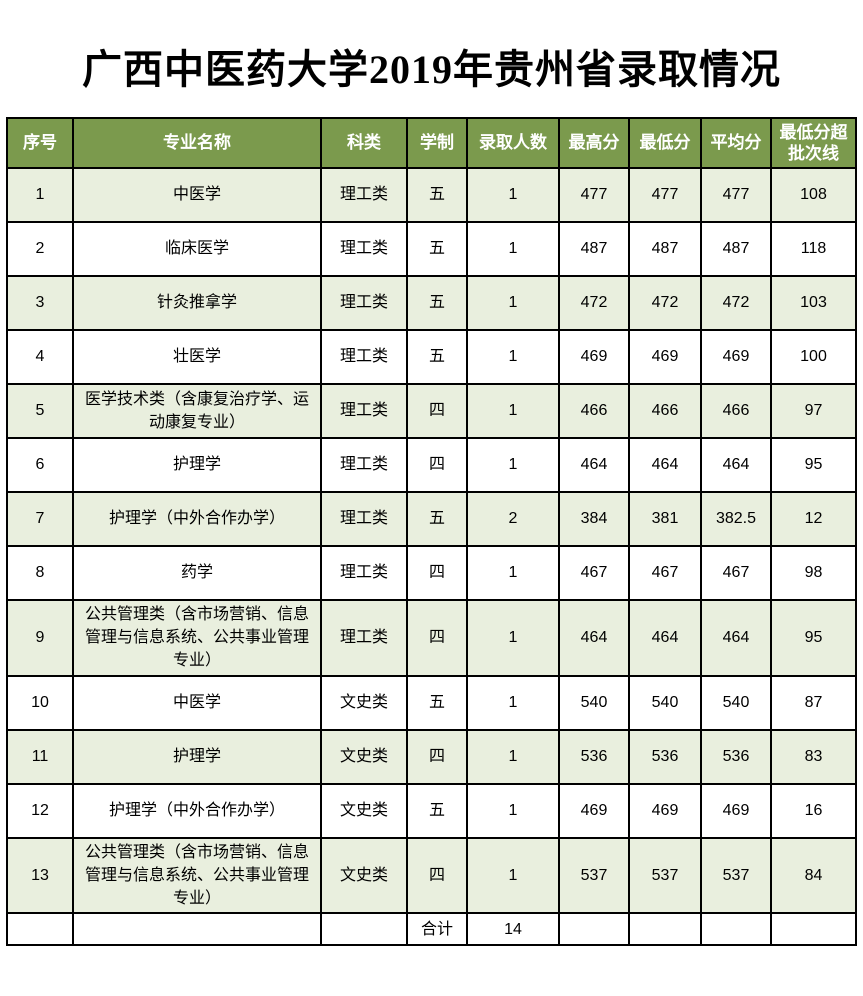  What do you see at coordinates (736, 929) in the screenshot?
I see `cell-avg-score` at bounding box center [736, 929].